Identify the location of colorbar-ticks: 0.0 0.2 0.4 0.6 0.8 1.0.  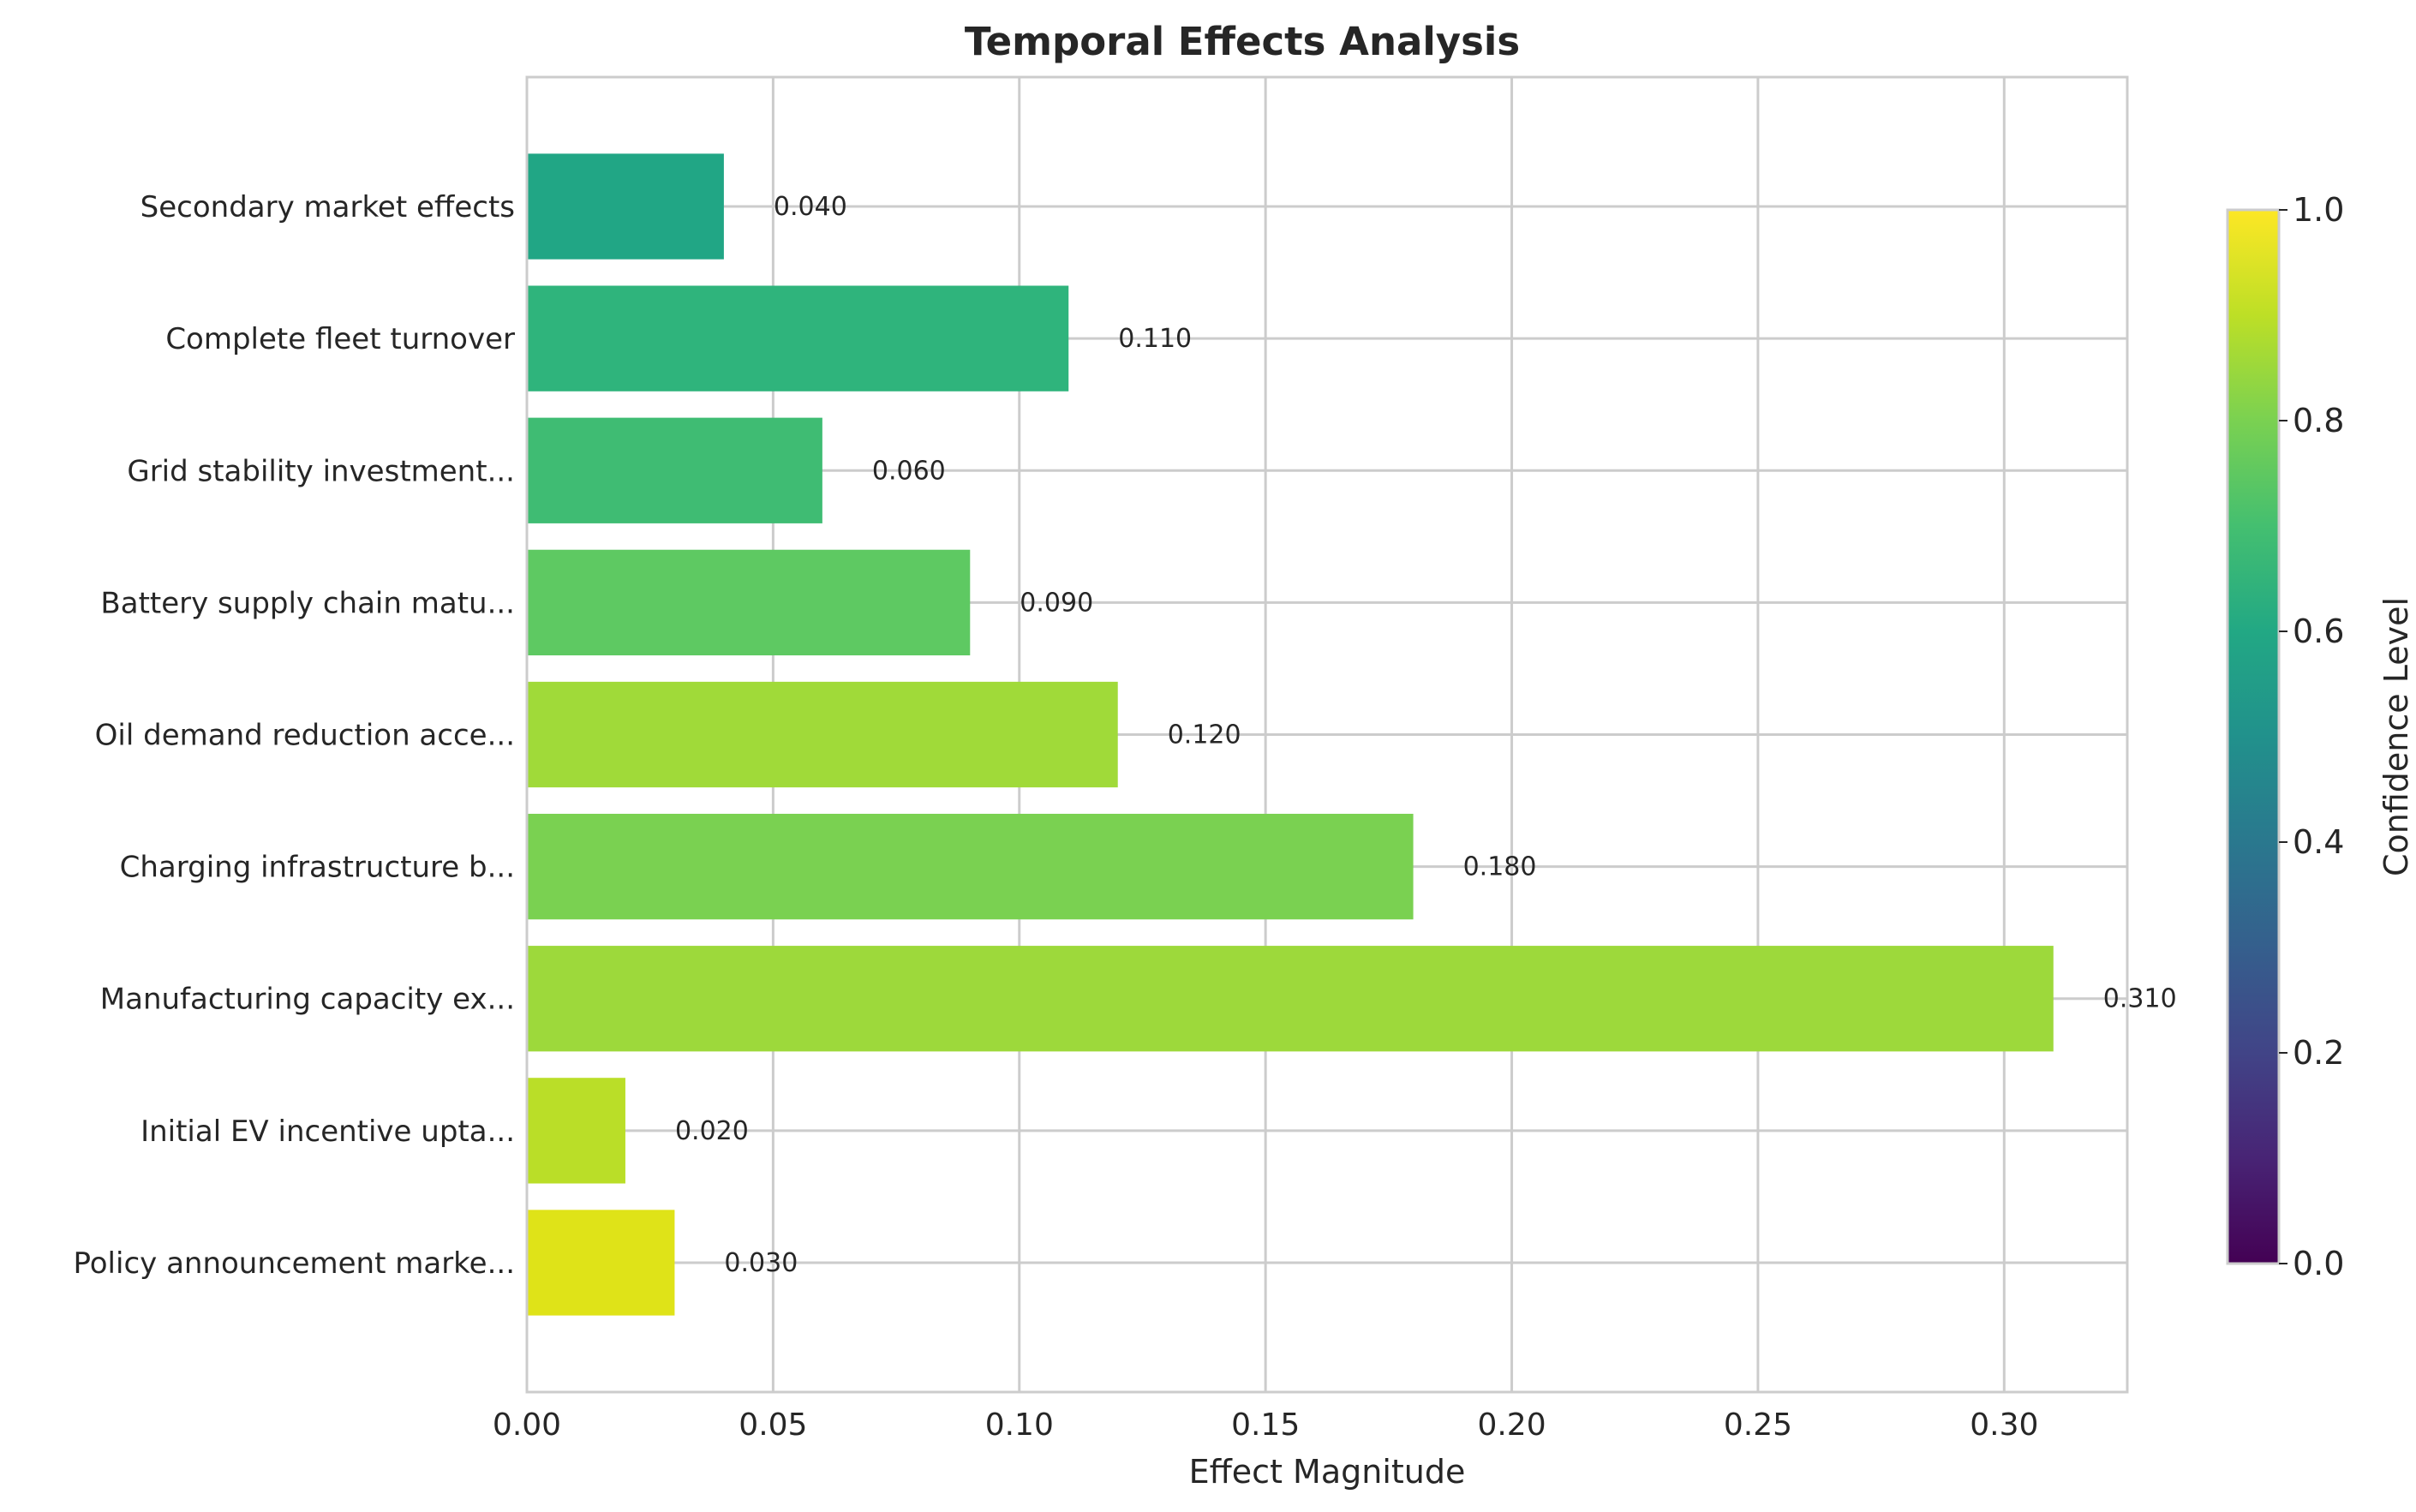
(2311, 736).